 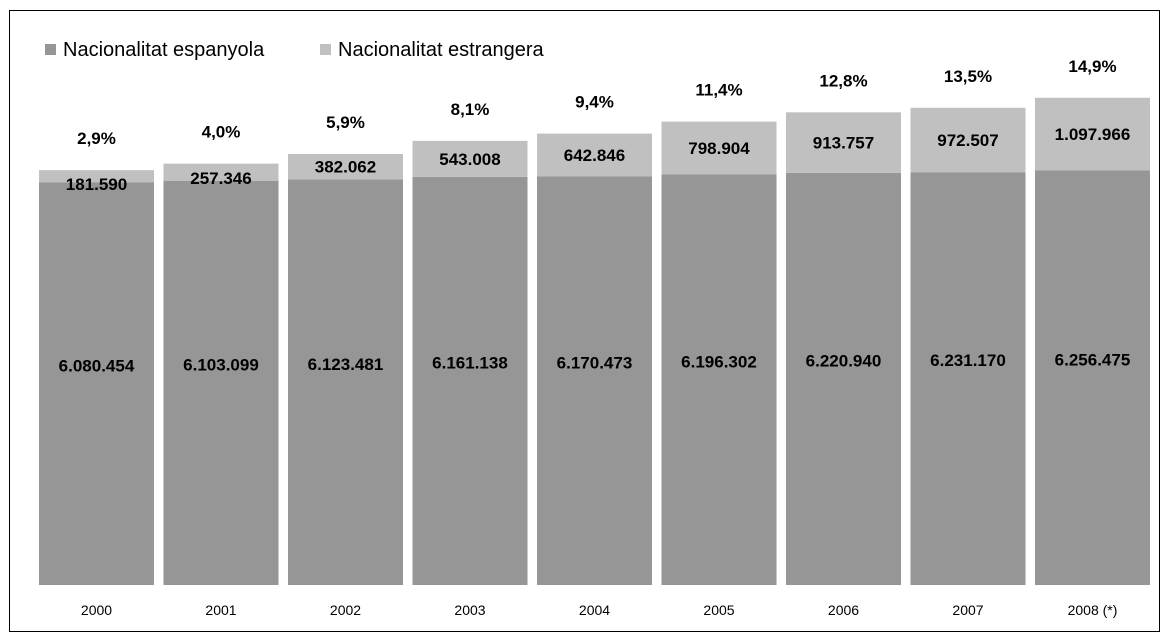 I want to click on label-estrangera-3: 543.008, so click(x=469, y=159).